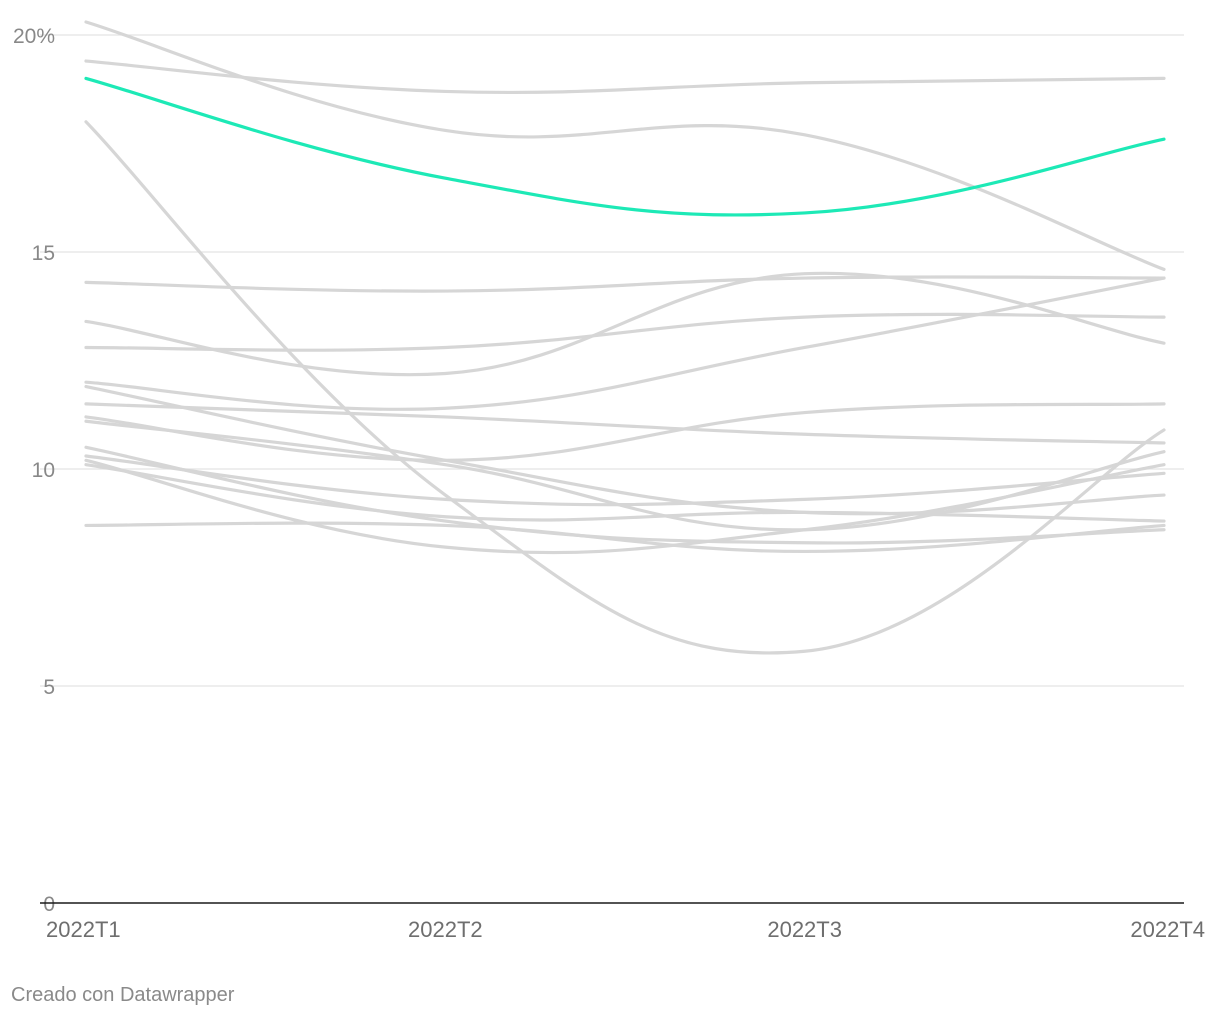  What do you see at coordinates (445, 929) in the screenshot?
I see `x-tick-label: 2022T2` at bounding box center [445, 929].